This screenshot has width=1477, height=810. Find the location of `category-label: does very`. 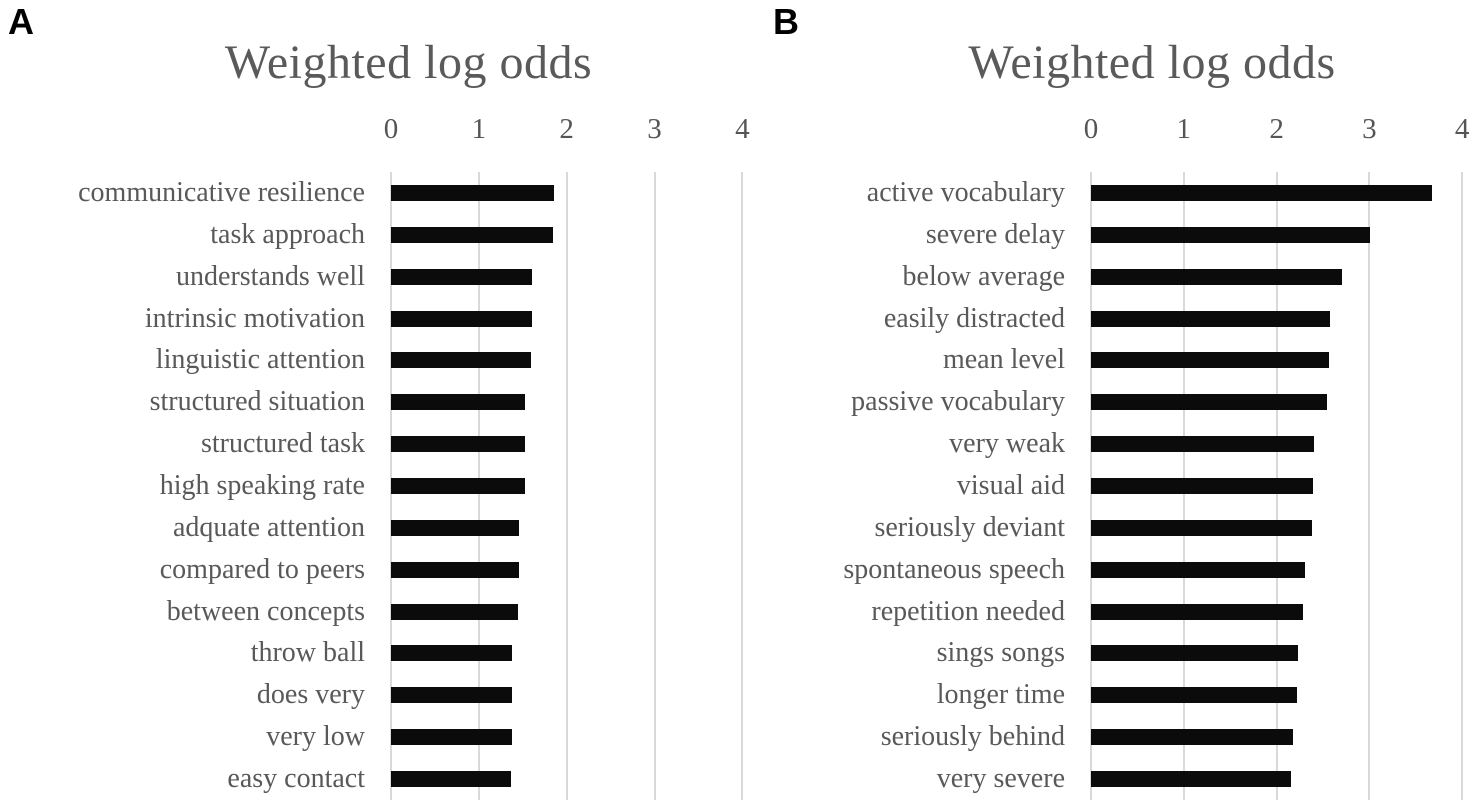

category-label: does very is located at coordinates (310, 695).